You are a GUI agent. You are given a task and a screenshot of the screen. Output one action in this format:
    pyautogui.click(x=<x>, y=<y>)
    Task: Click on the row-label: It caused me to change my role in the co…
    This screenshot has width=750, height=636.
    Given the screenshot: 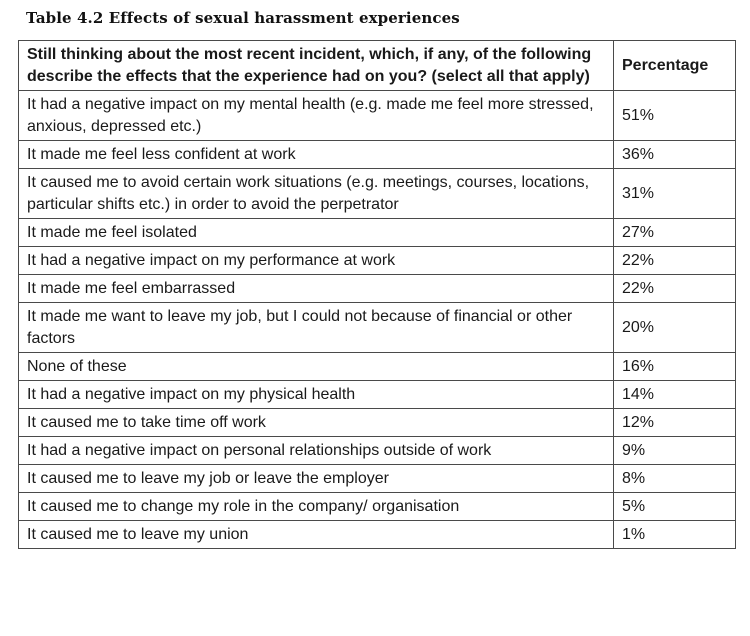 What is the action you would take?
    pyautogui.click(x=316, y=506)
    